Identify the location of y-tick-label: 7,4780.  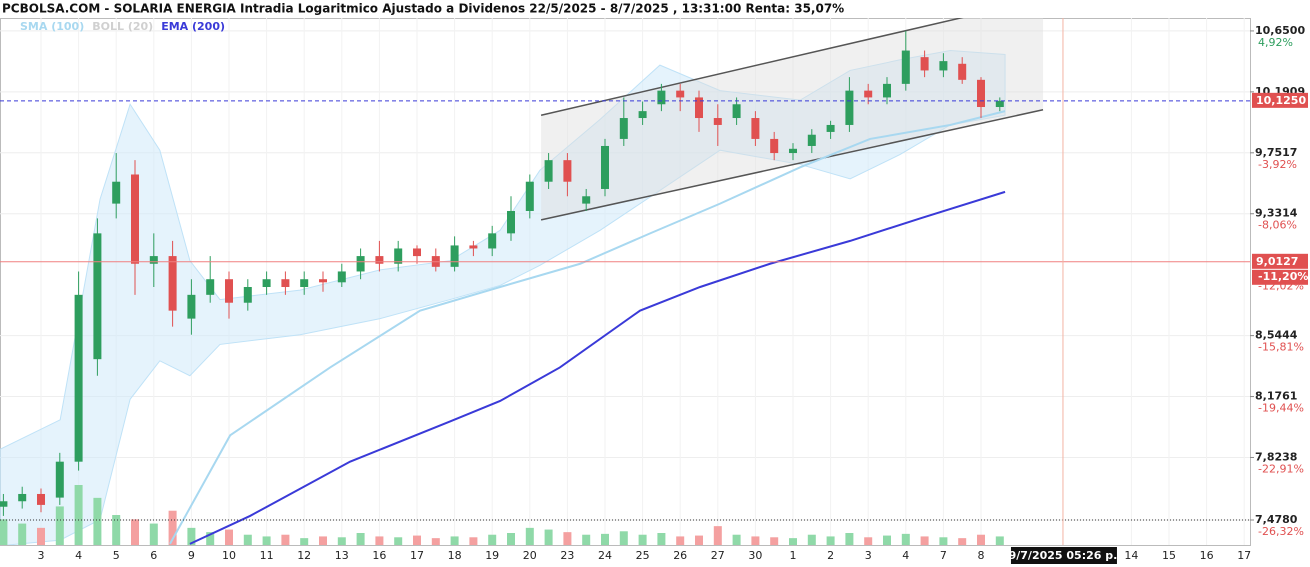
(1276, 519).